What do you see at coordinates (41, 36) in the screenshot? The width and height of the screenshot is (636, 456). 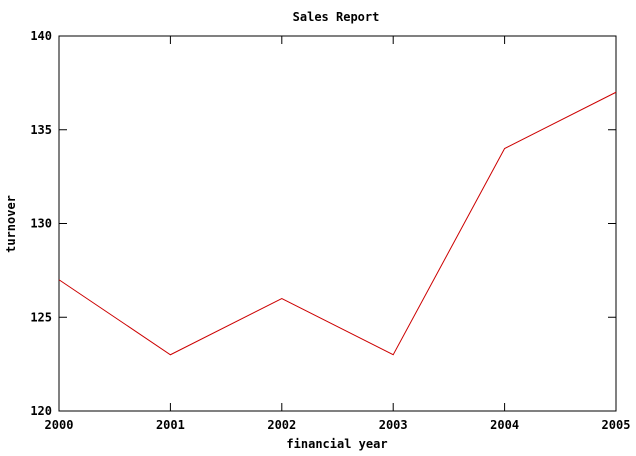 I see `y-tick-label: 140` at bounding box center [41, 36].